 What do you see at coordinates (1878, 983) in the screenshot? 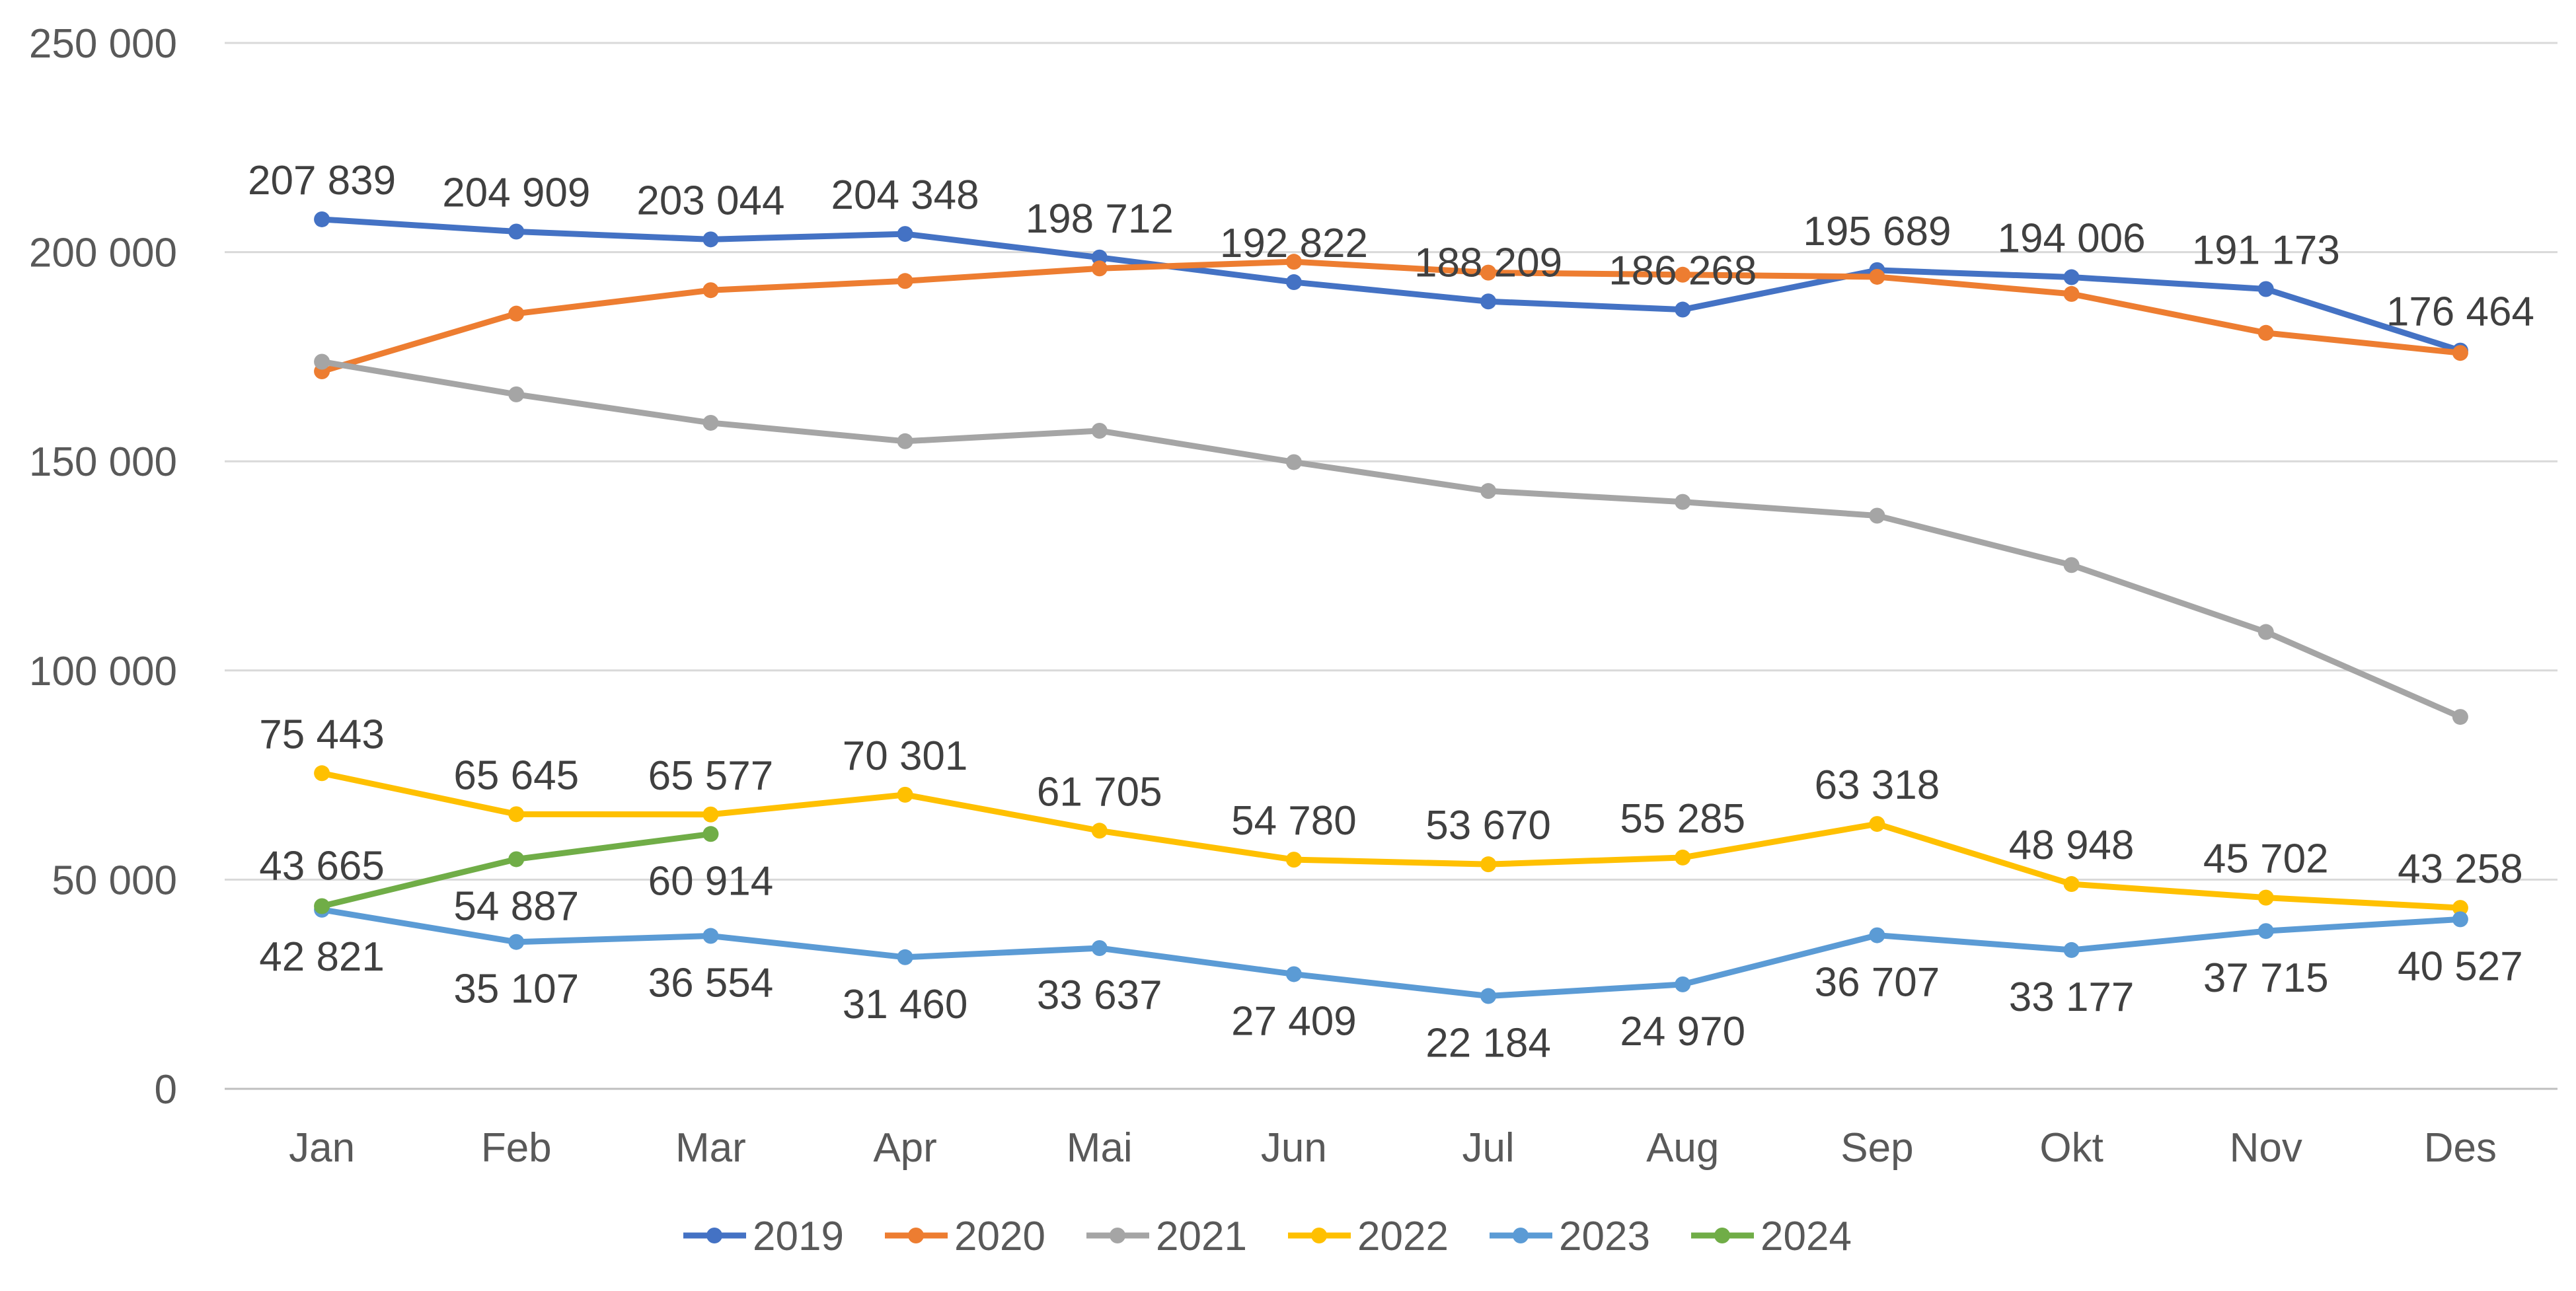
I see `data-label: 36 707` at bounding box center [1878, 983].